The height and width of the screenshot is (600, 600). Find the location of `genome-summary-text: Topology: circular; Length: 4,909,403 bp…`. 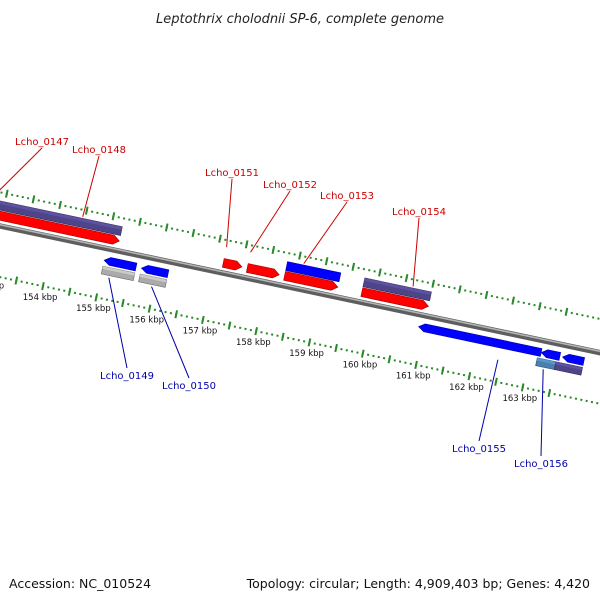

genome-summary-text: Topology: circular; Length: 4,909,403 bp… is located at coordinates (418, 583).